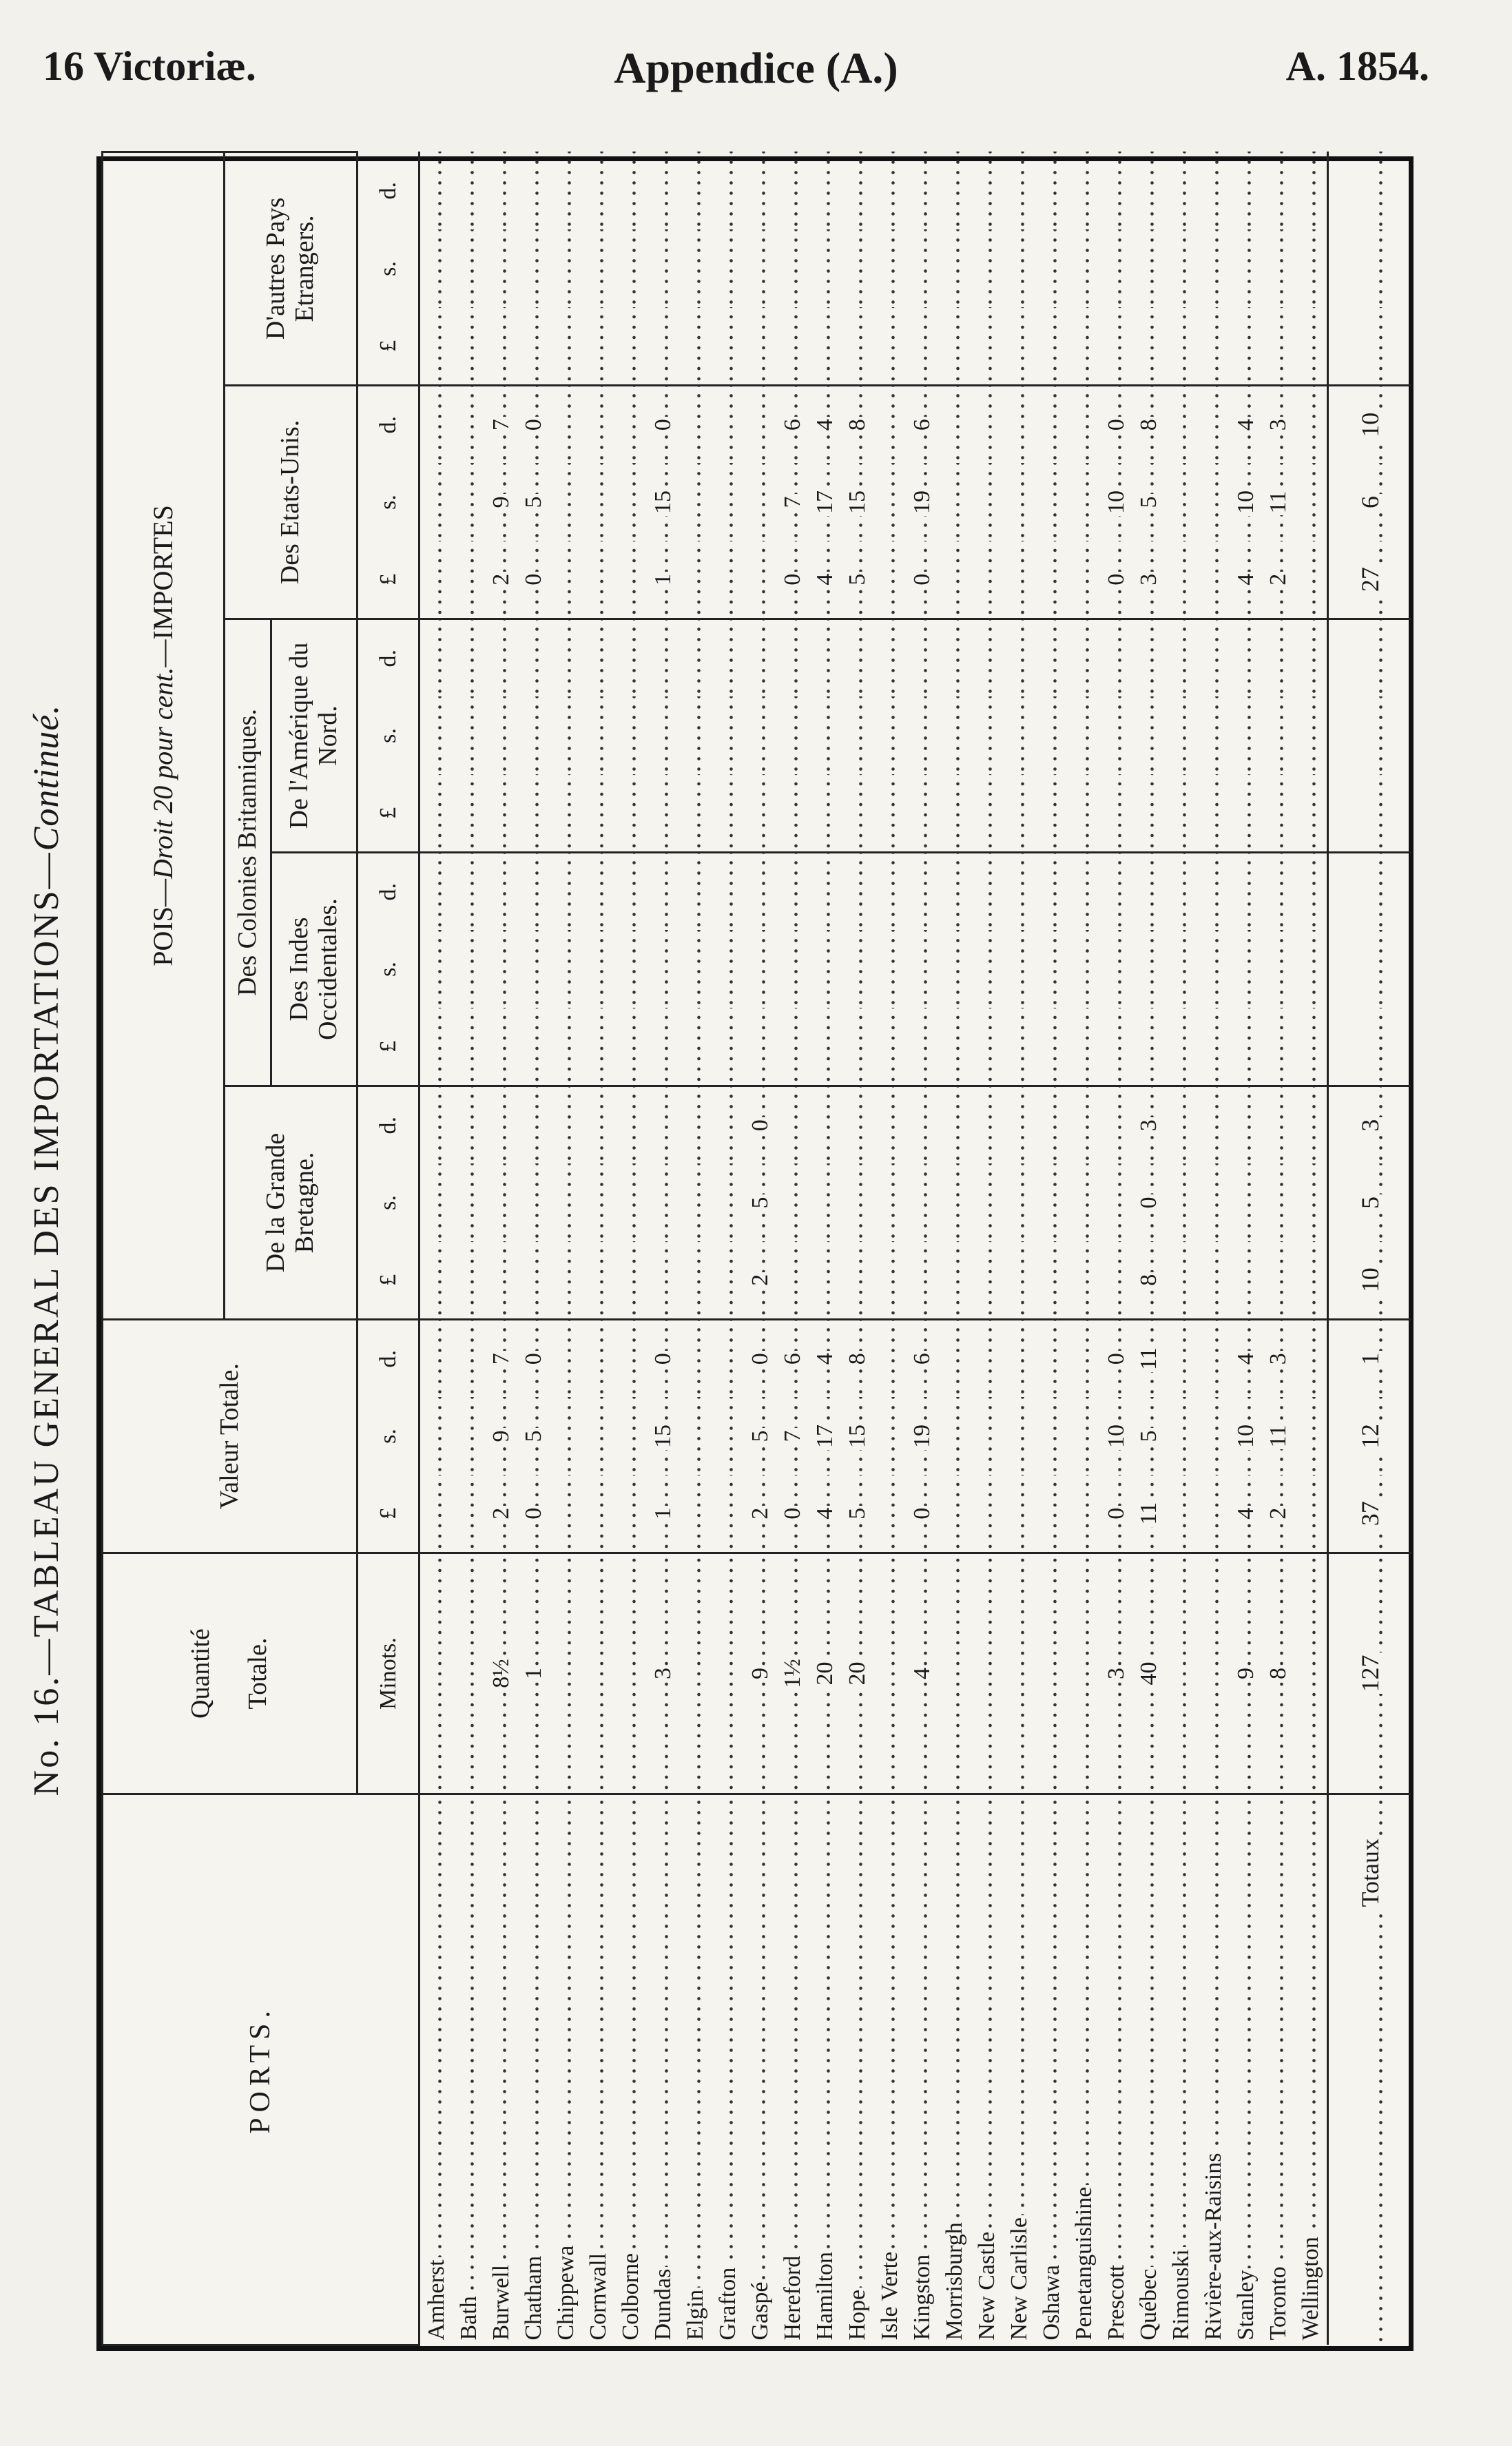 The height and width of the screenshot is (2446, 1512). Describe the element at coordinates (533, 2069) in the screenshot. I see `port-cell: Chatham` at that location.